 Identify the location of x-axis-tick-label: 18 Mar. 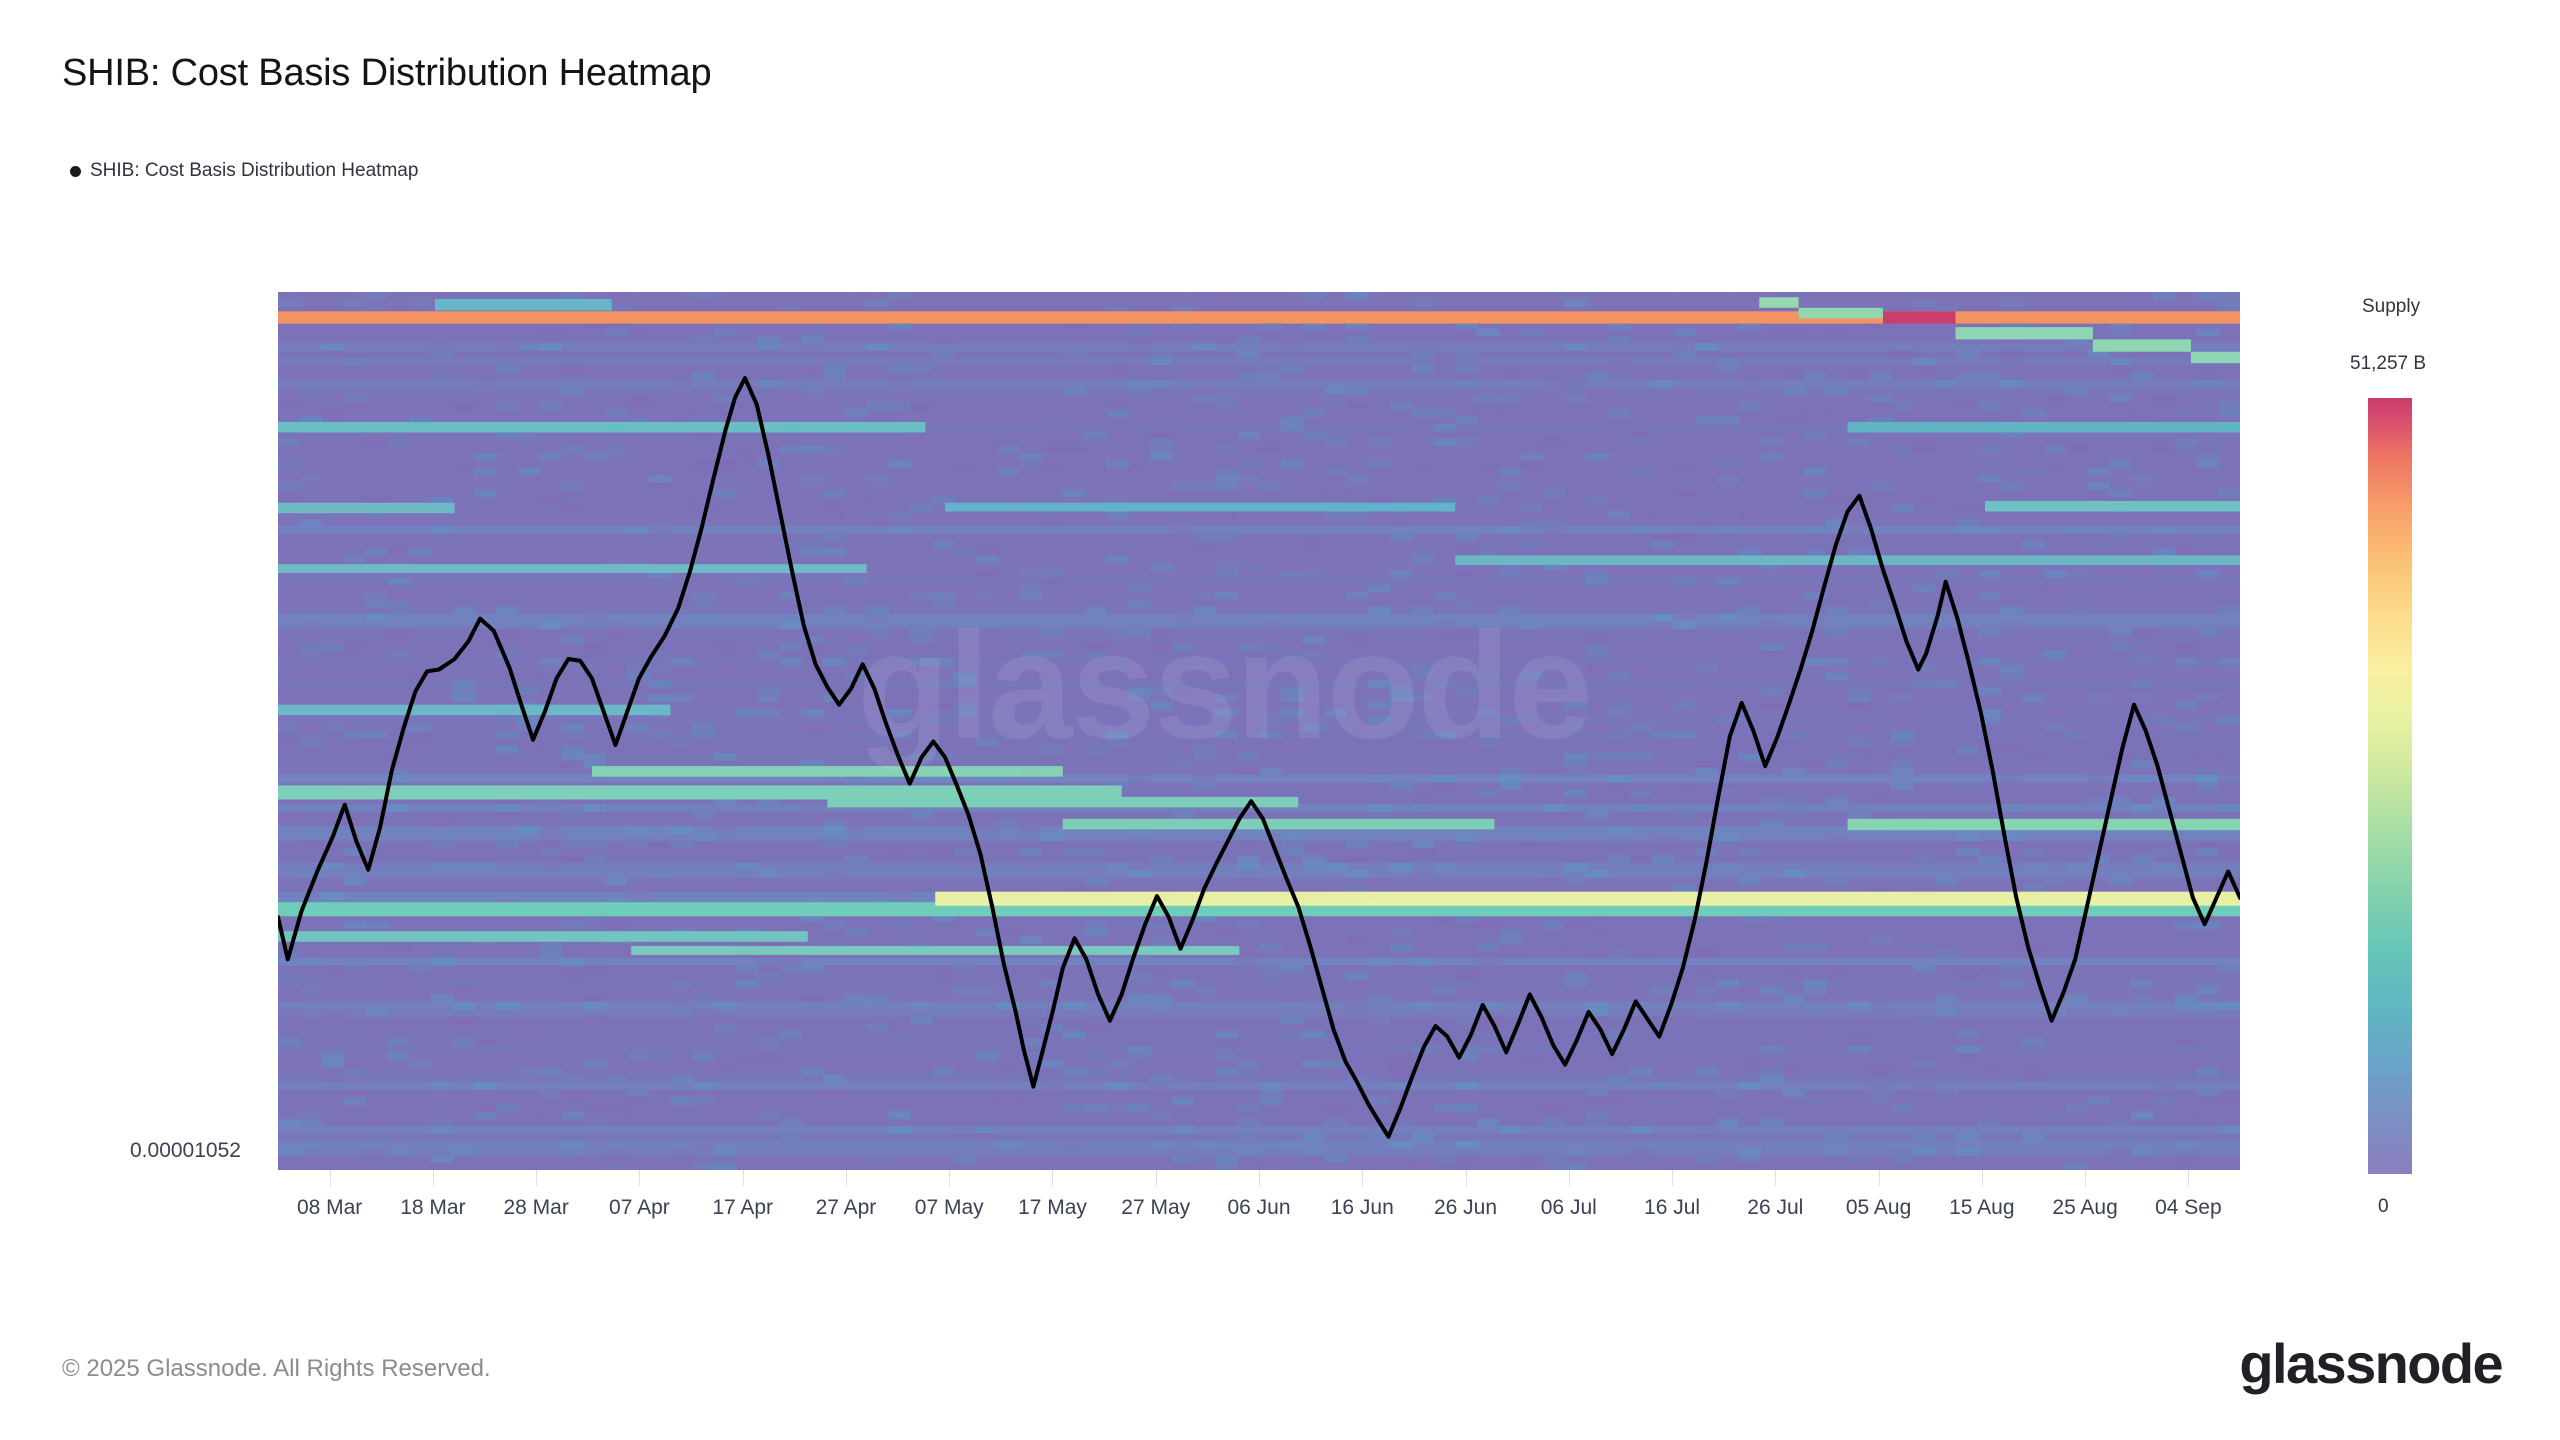
(433, 1207).